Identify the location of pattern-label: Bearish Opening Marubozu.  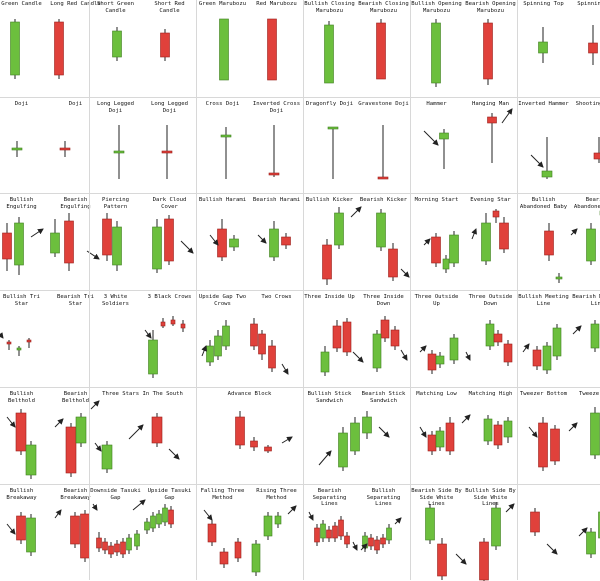
(490, 7).